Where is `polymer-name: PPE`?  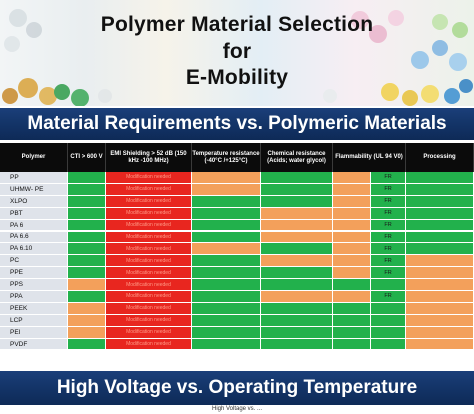 polymer-name: PPE is located at coordinates (34, 273).